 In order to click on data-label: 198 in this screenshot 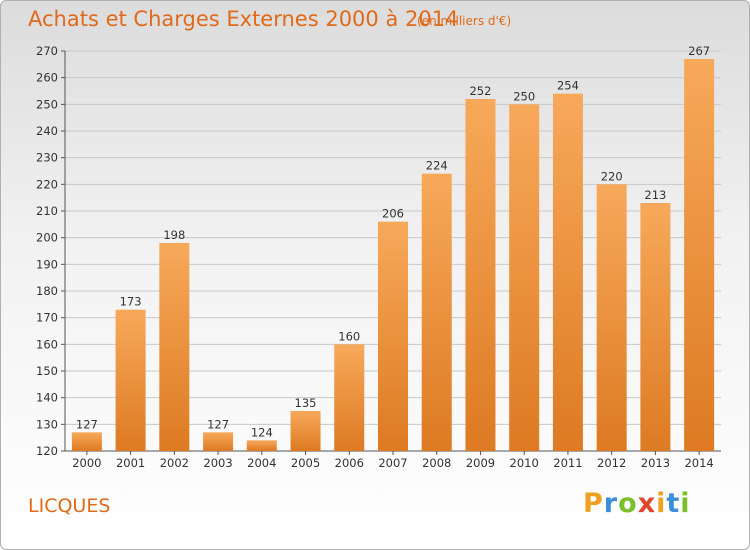, I will do `click(174, 235)`.